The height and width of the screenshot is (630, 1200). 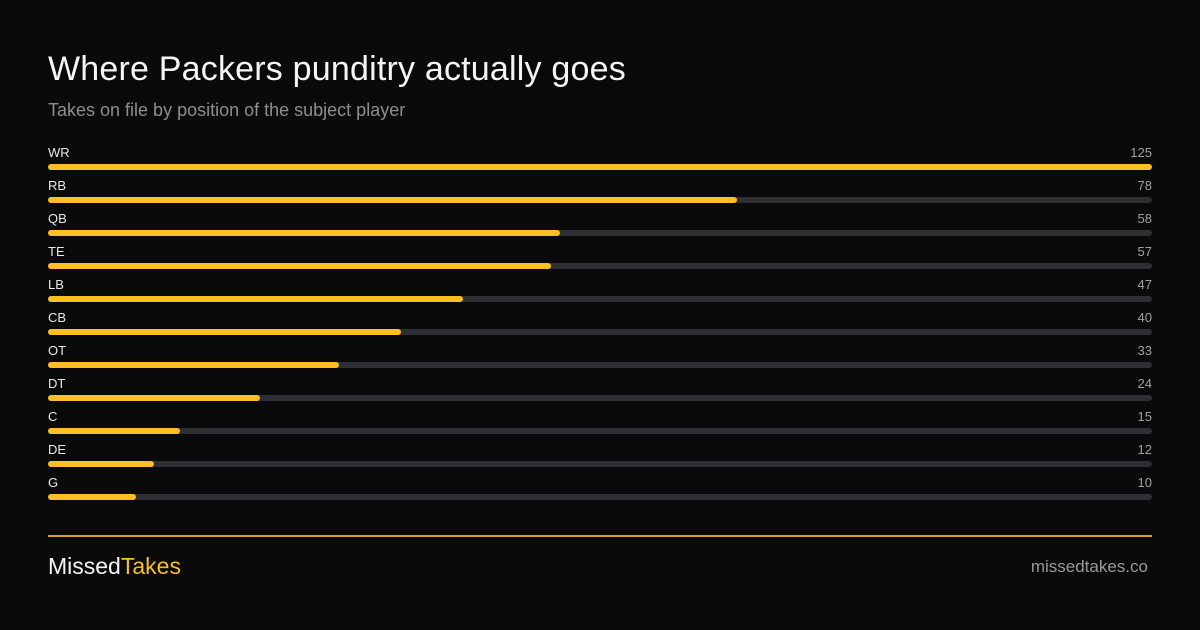 What do you see at coordinates (57, 449) in the screenshot?
I see `bar-label: DE` at bounding box center [57, 449].